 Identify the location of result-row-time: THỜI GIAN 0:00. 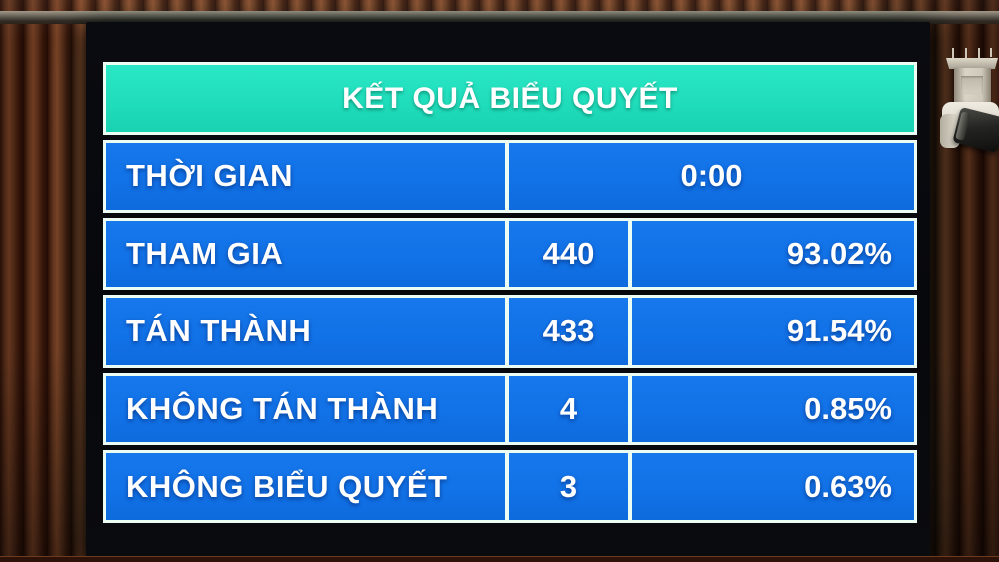
(510, 176).